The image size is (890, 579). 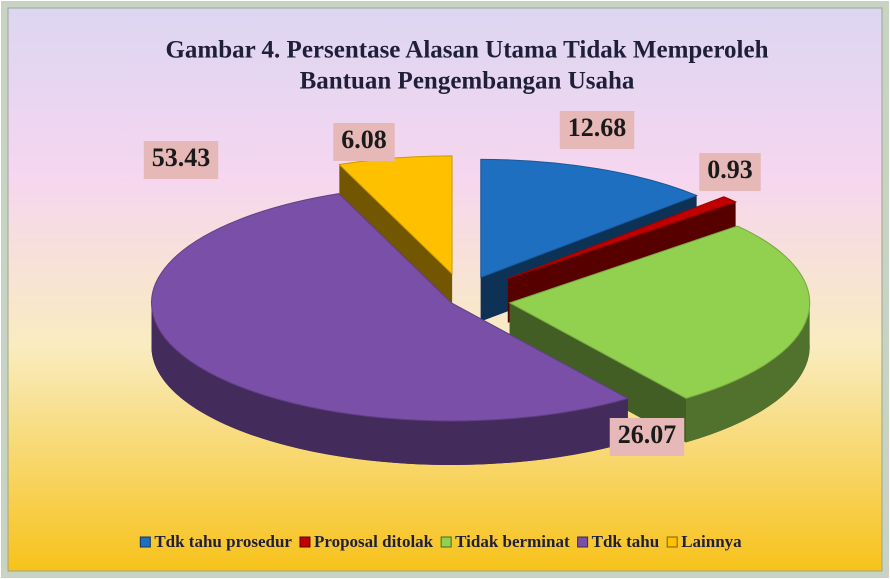 What do you see at coordinates (467, 81) in the screenshot?
I see `chart-subtitle: Bantuan Pengembangan Usaha` at bounding box center [467, 81].